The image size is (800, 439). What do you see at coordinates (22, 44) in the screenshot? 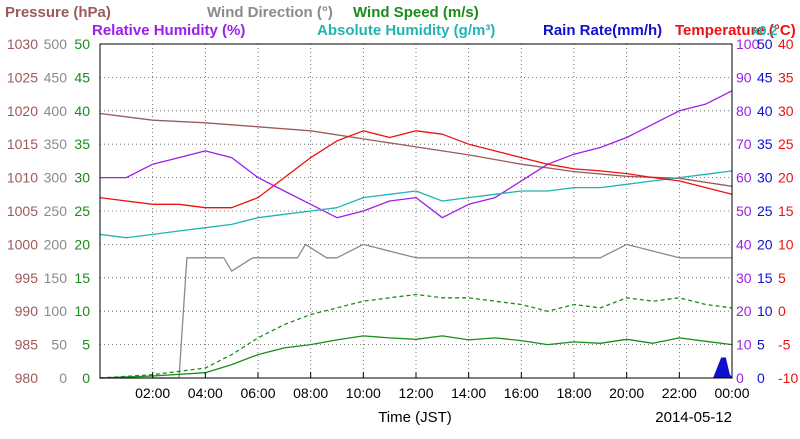
I see `y-tick-label: 1030` at bounding box center [22, 44].